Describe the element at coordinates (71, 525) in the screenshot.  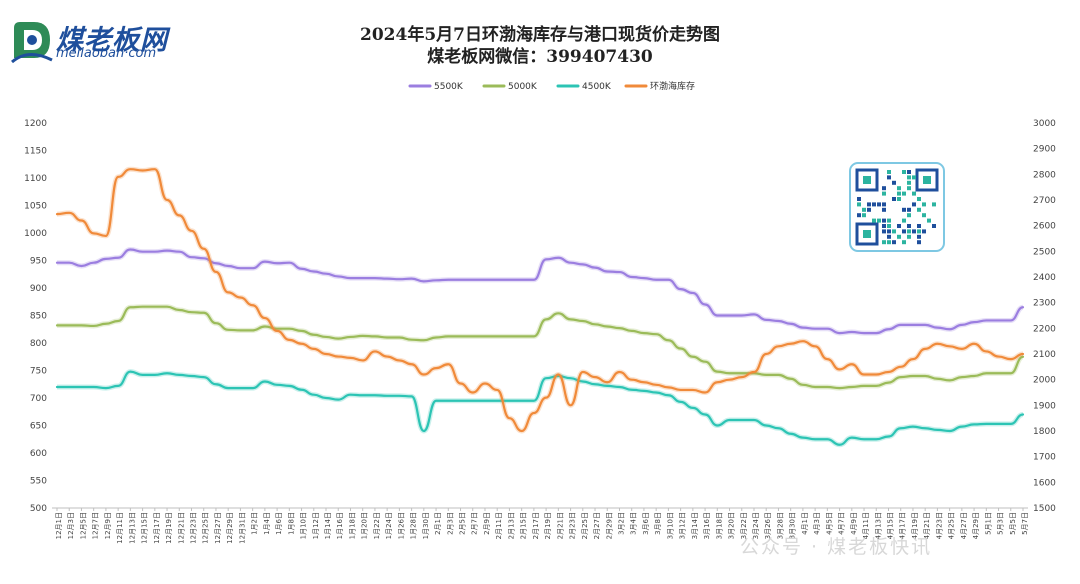
I see `x-tick-label: 12月3日` at that location.